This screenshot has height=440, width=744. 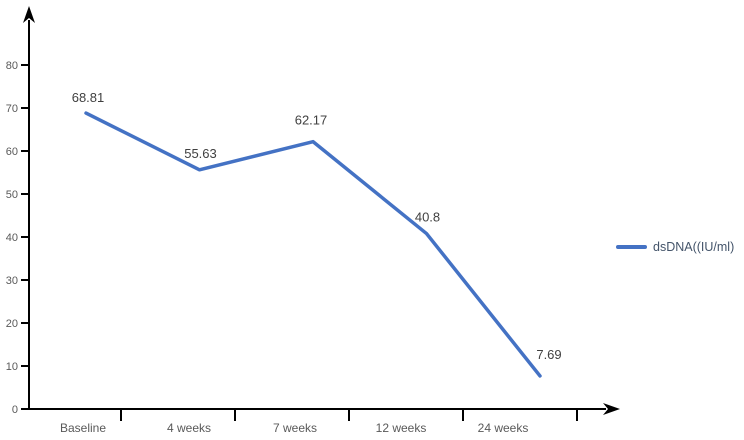 What do you see at coordinates (295, 428) in the screenshot?
I see `x-category-label: 7 weeks` at bounding box center [295, 428].